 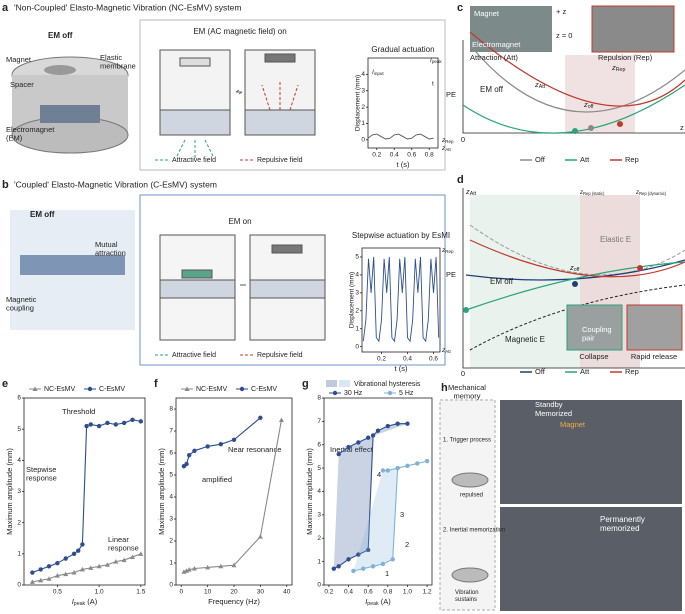 I want to click on label-main: z, so click(x=585, y=104).